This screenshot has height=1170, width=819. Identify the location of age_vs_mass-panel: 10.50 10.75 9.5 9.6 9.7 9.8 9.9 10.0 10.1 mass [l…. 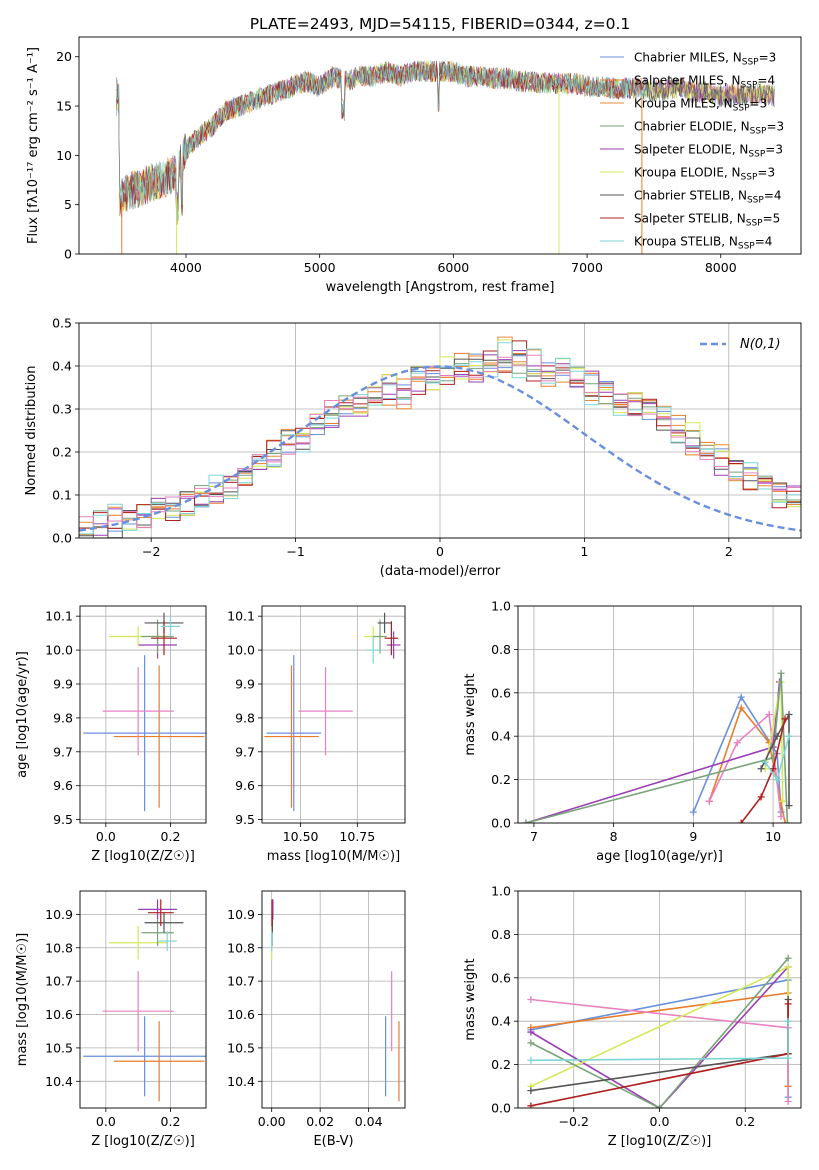
(316, 734).